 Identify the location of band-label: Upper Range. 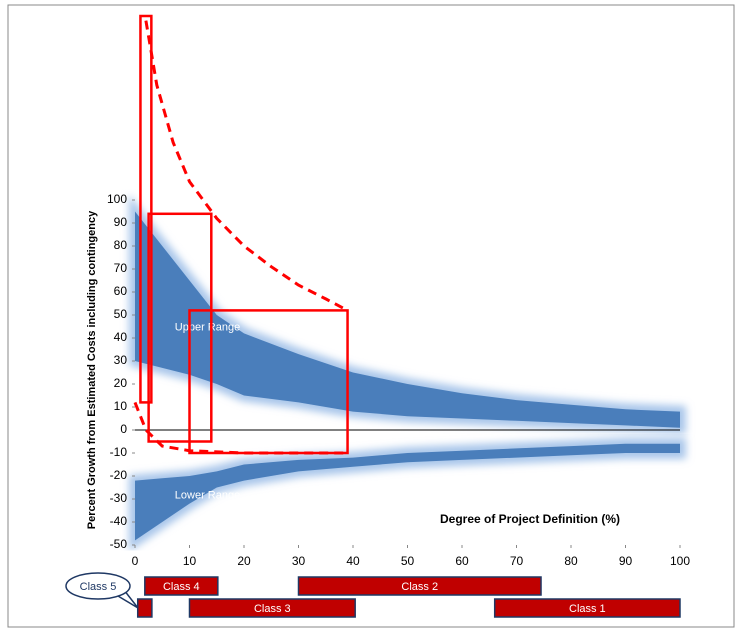
(207, 328).